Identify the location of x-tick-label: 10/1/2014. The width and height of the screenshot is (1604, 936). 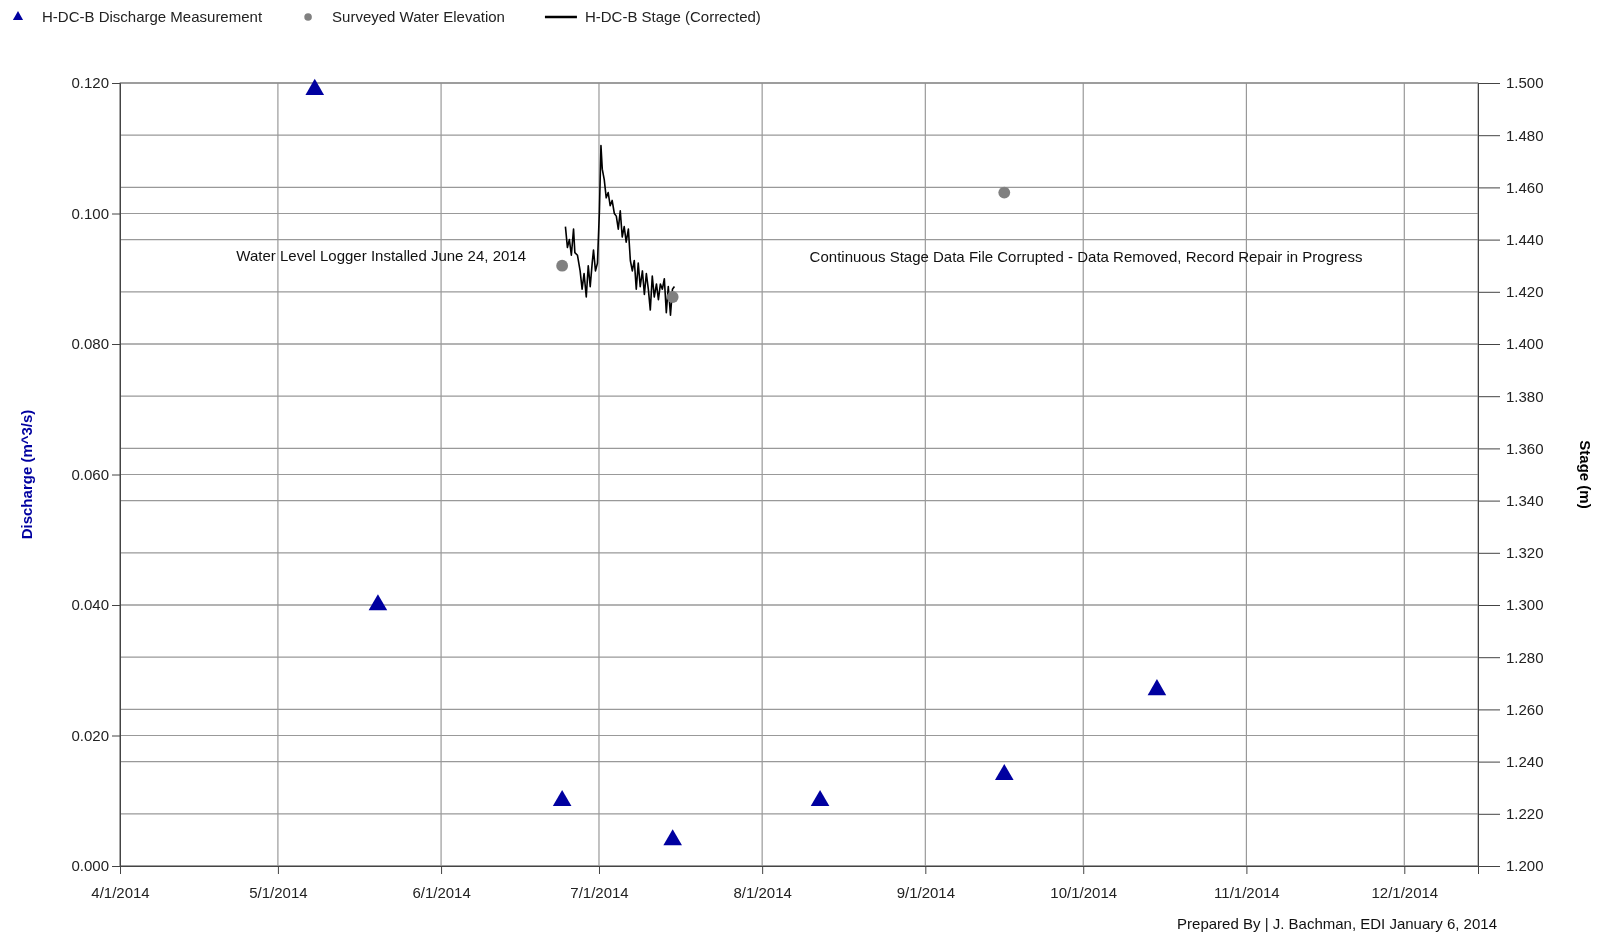
(1084, 892).